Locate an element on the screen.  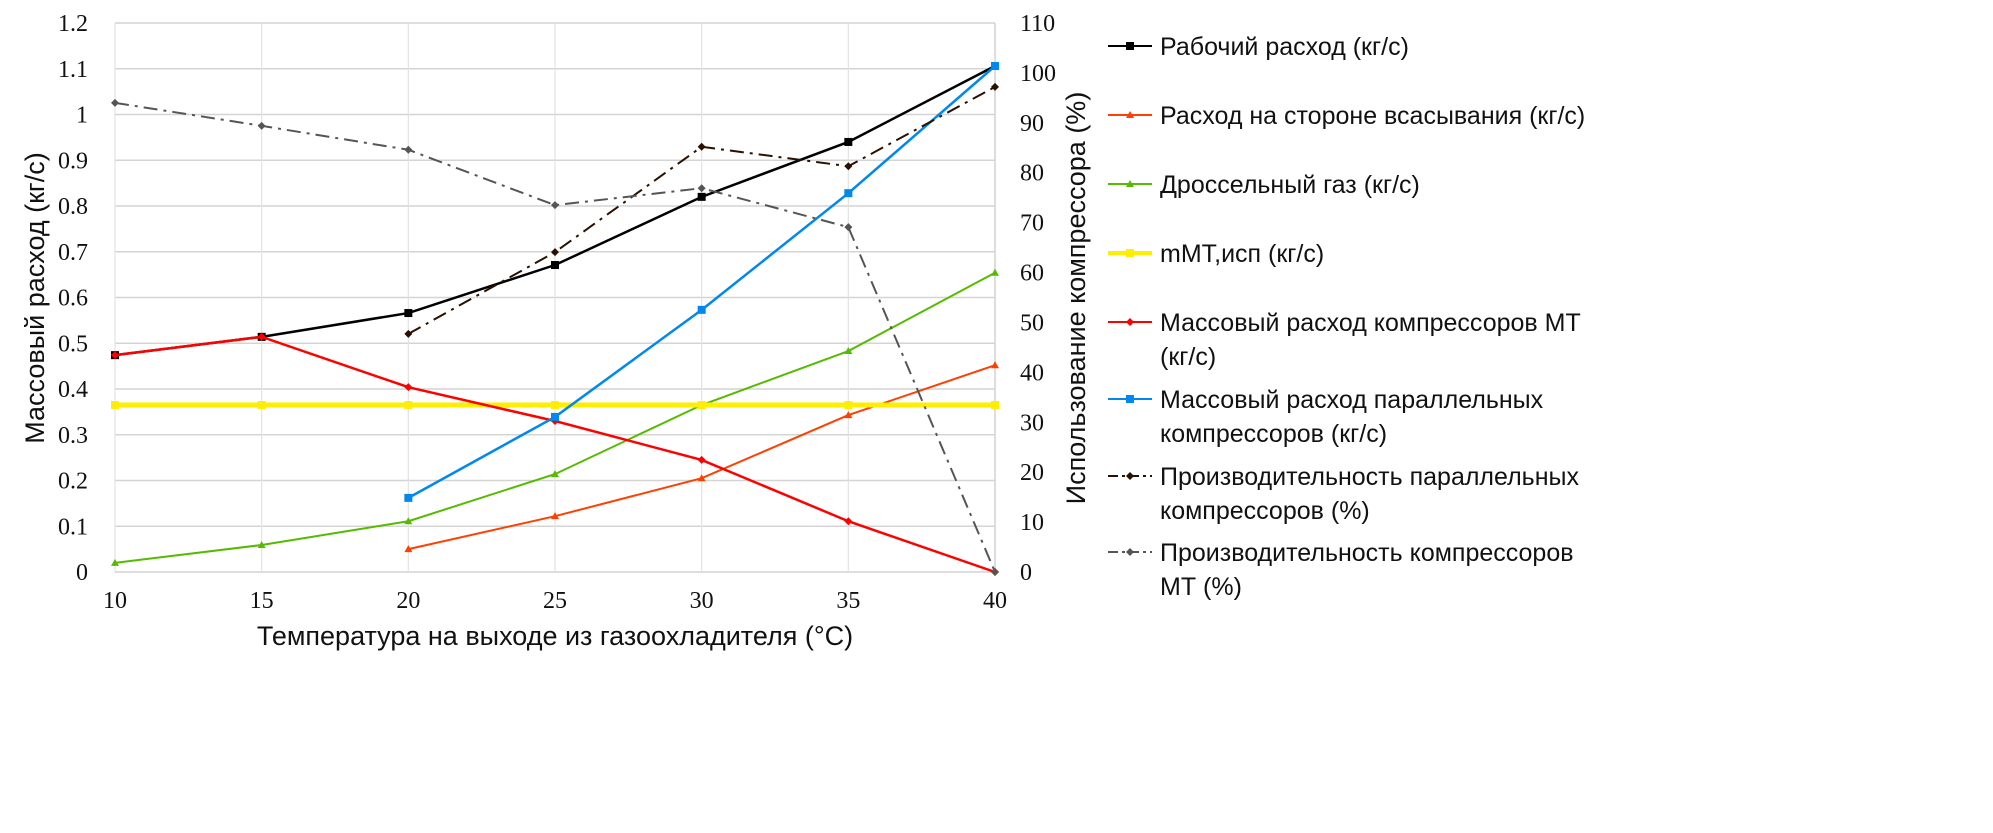
y-tick-label: 0.7 is located at coordinates (73, 253).